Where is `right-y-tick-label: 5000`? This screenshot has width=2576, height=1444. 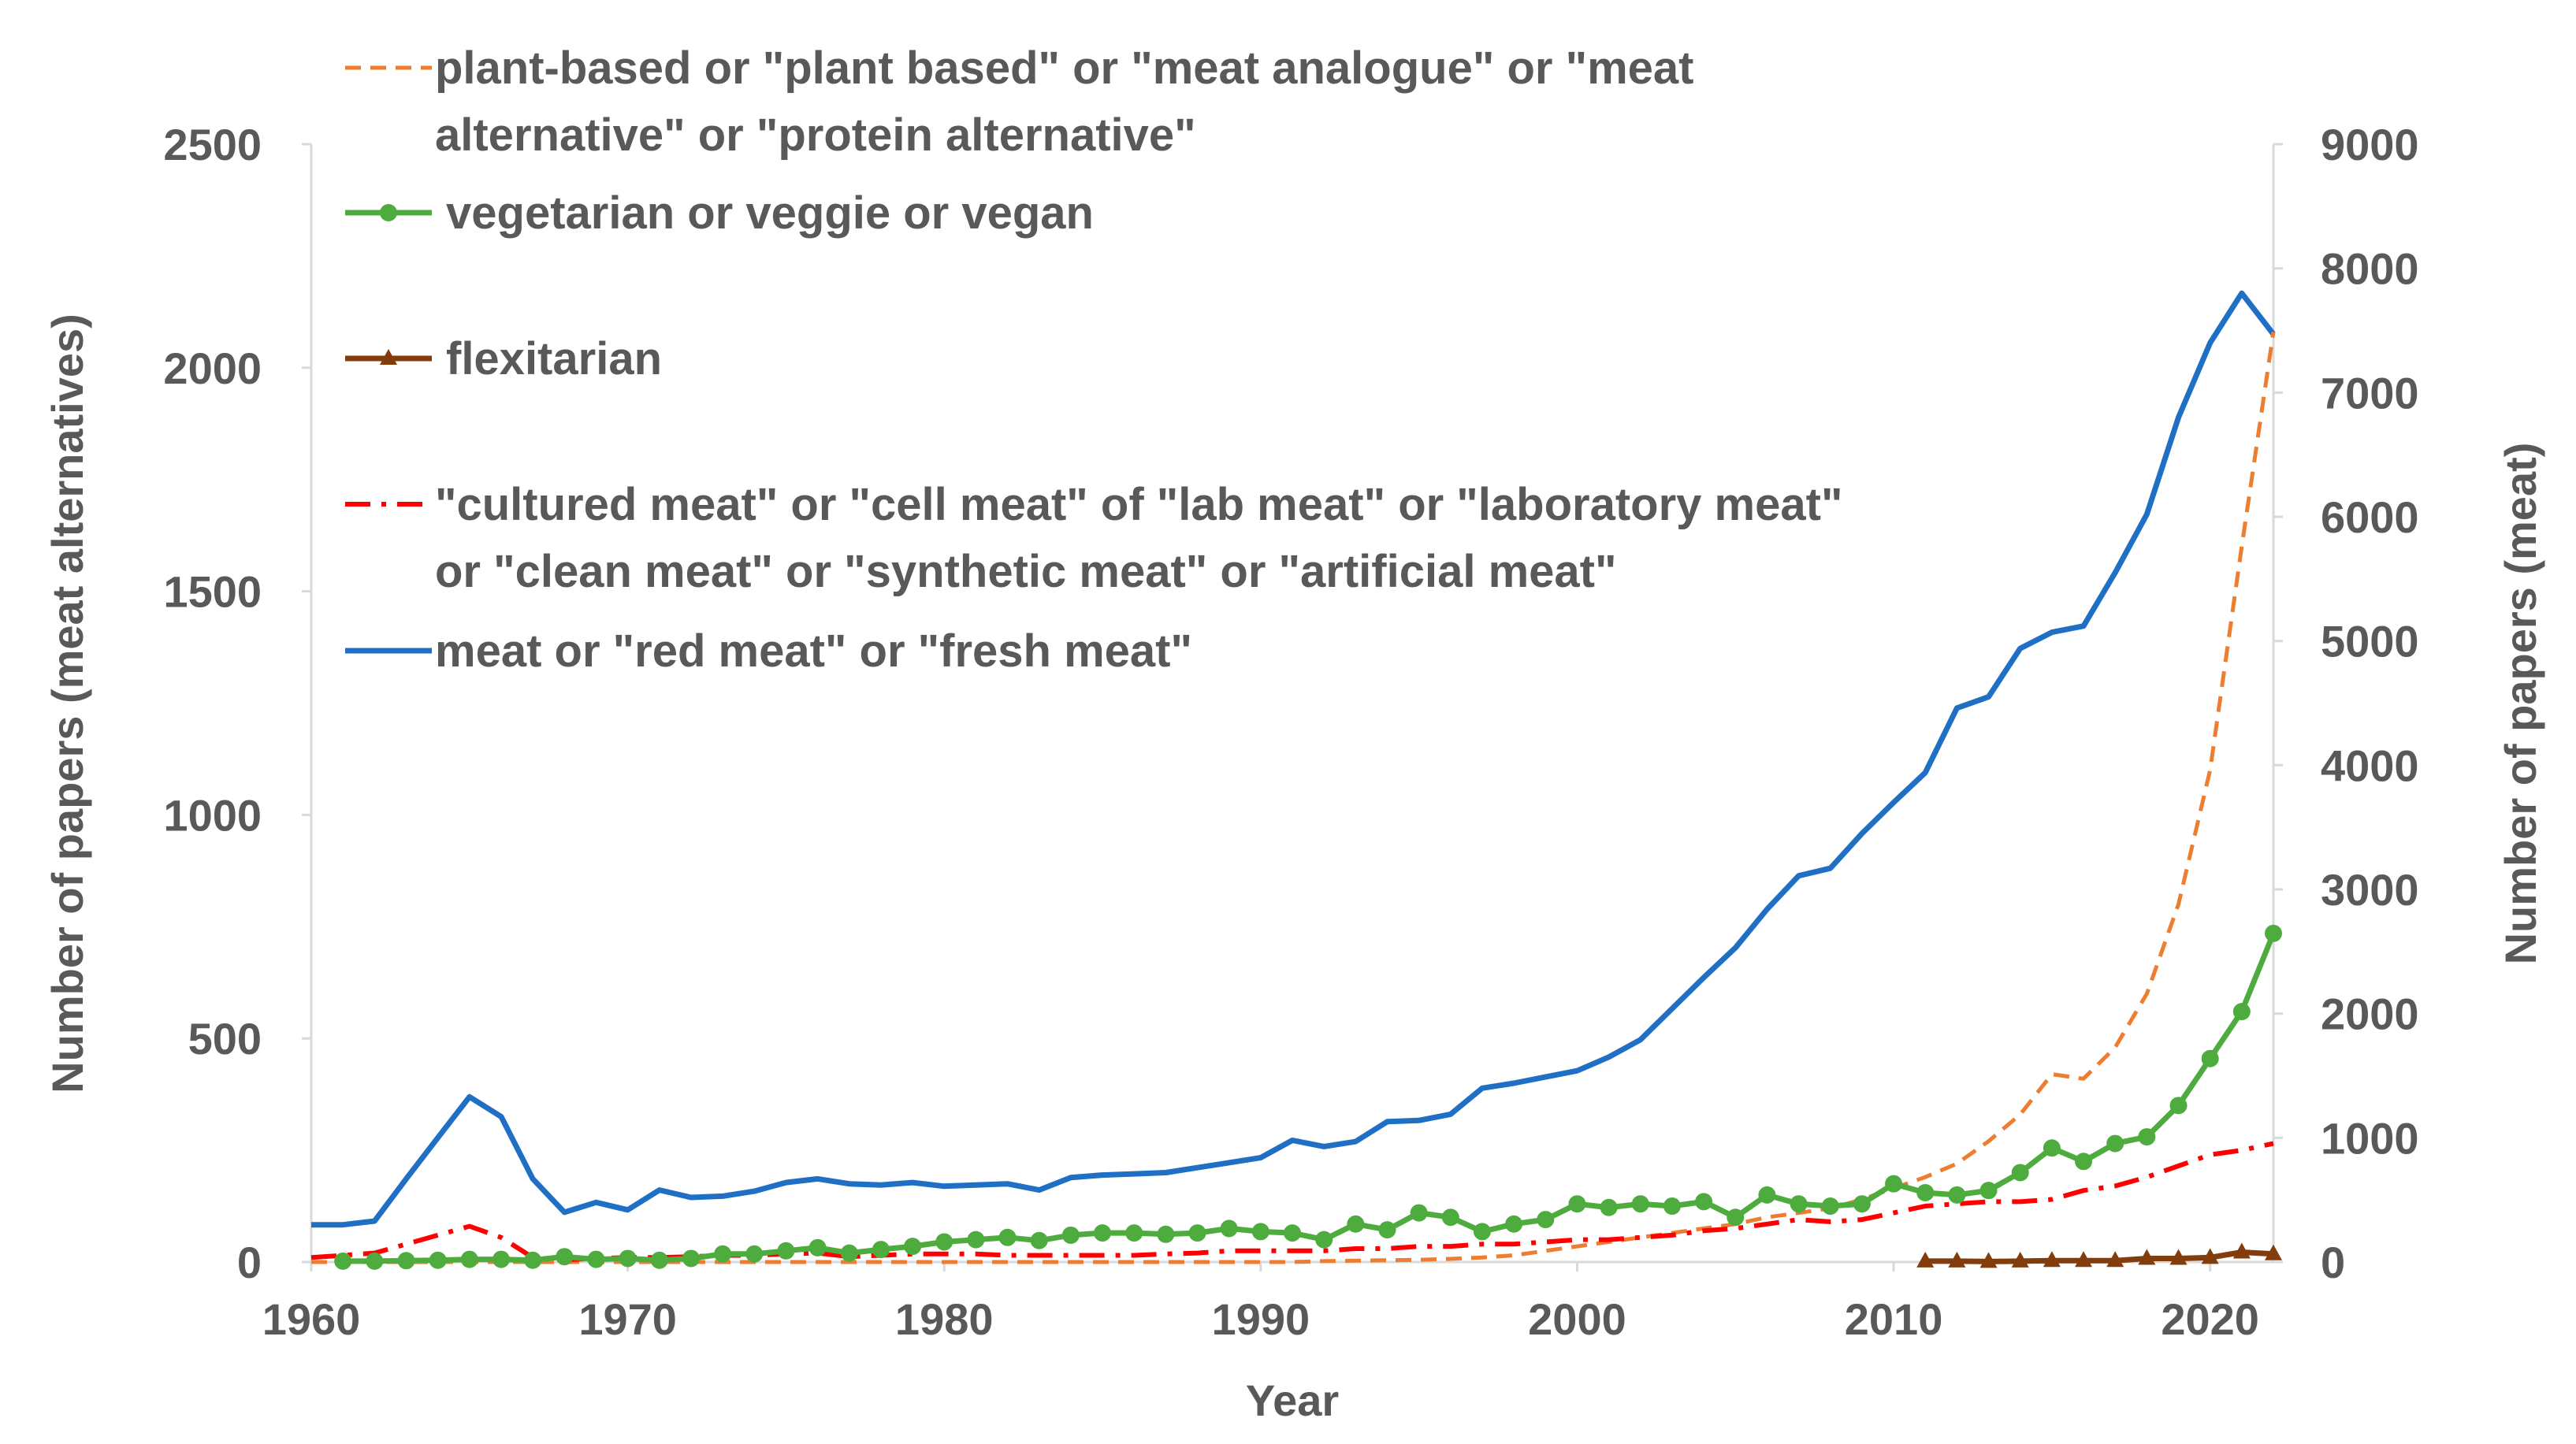 right-y-tick-label: 5000 is located at coordinates (2370, 641).